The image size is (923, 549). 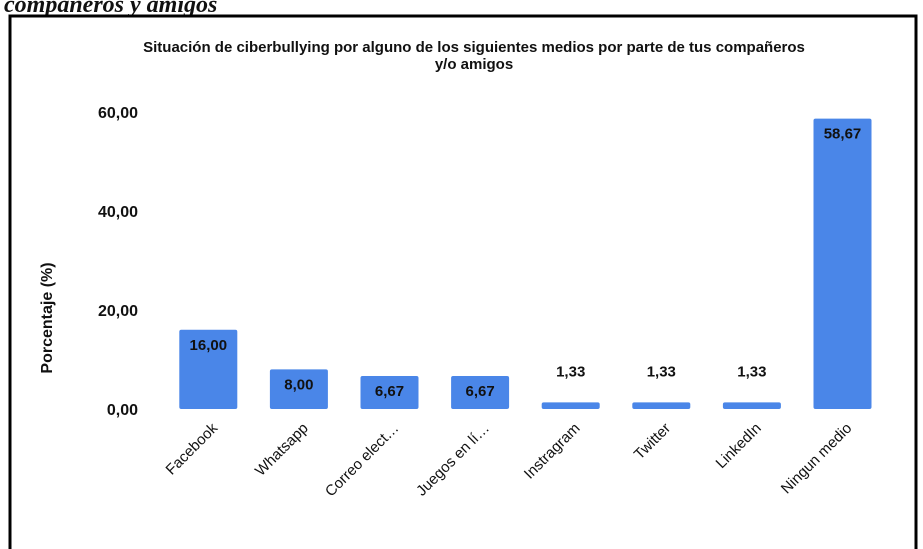 What do you see at coordinates (843, 134) in the screenshot?
I see `value-label: 58,67` at bounding box center [843, 134].